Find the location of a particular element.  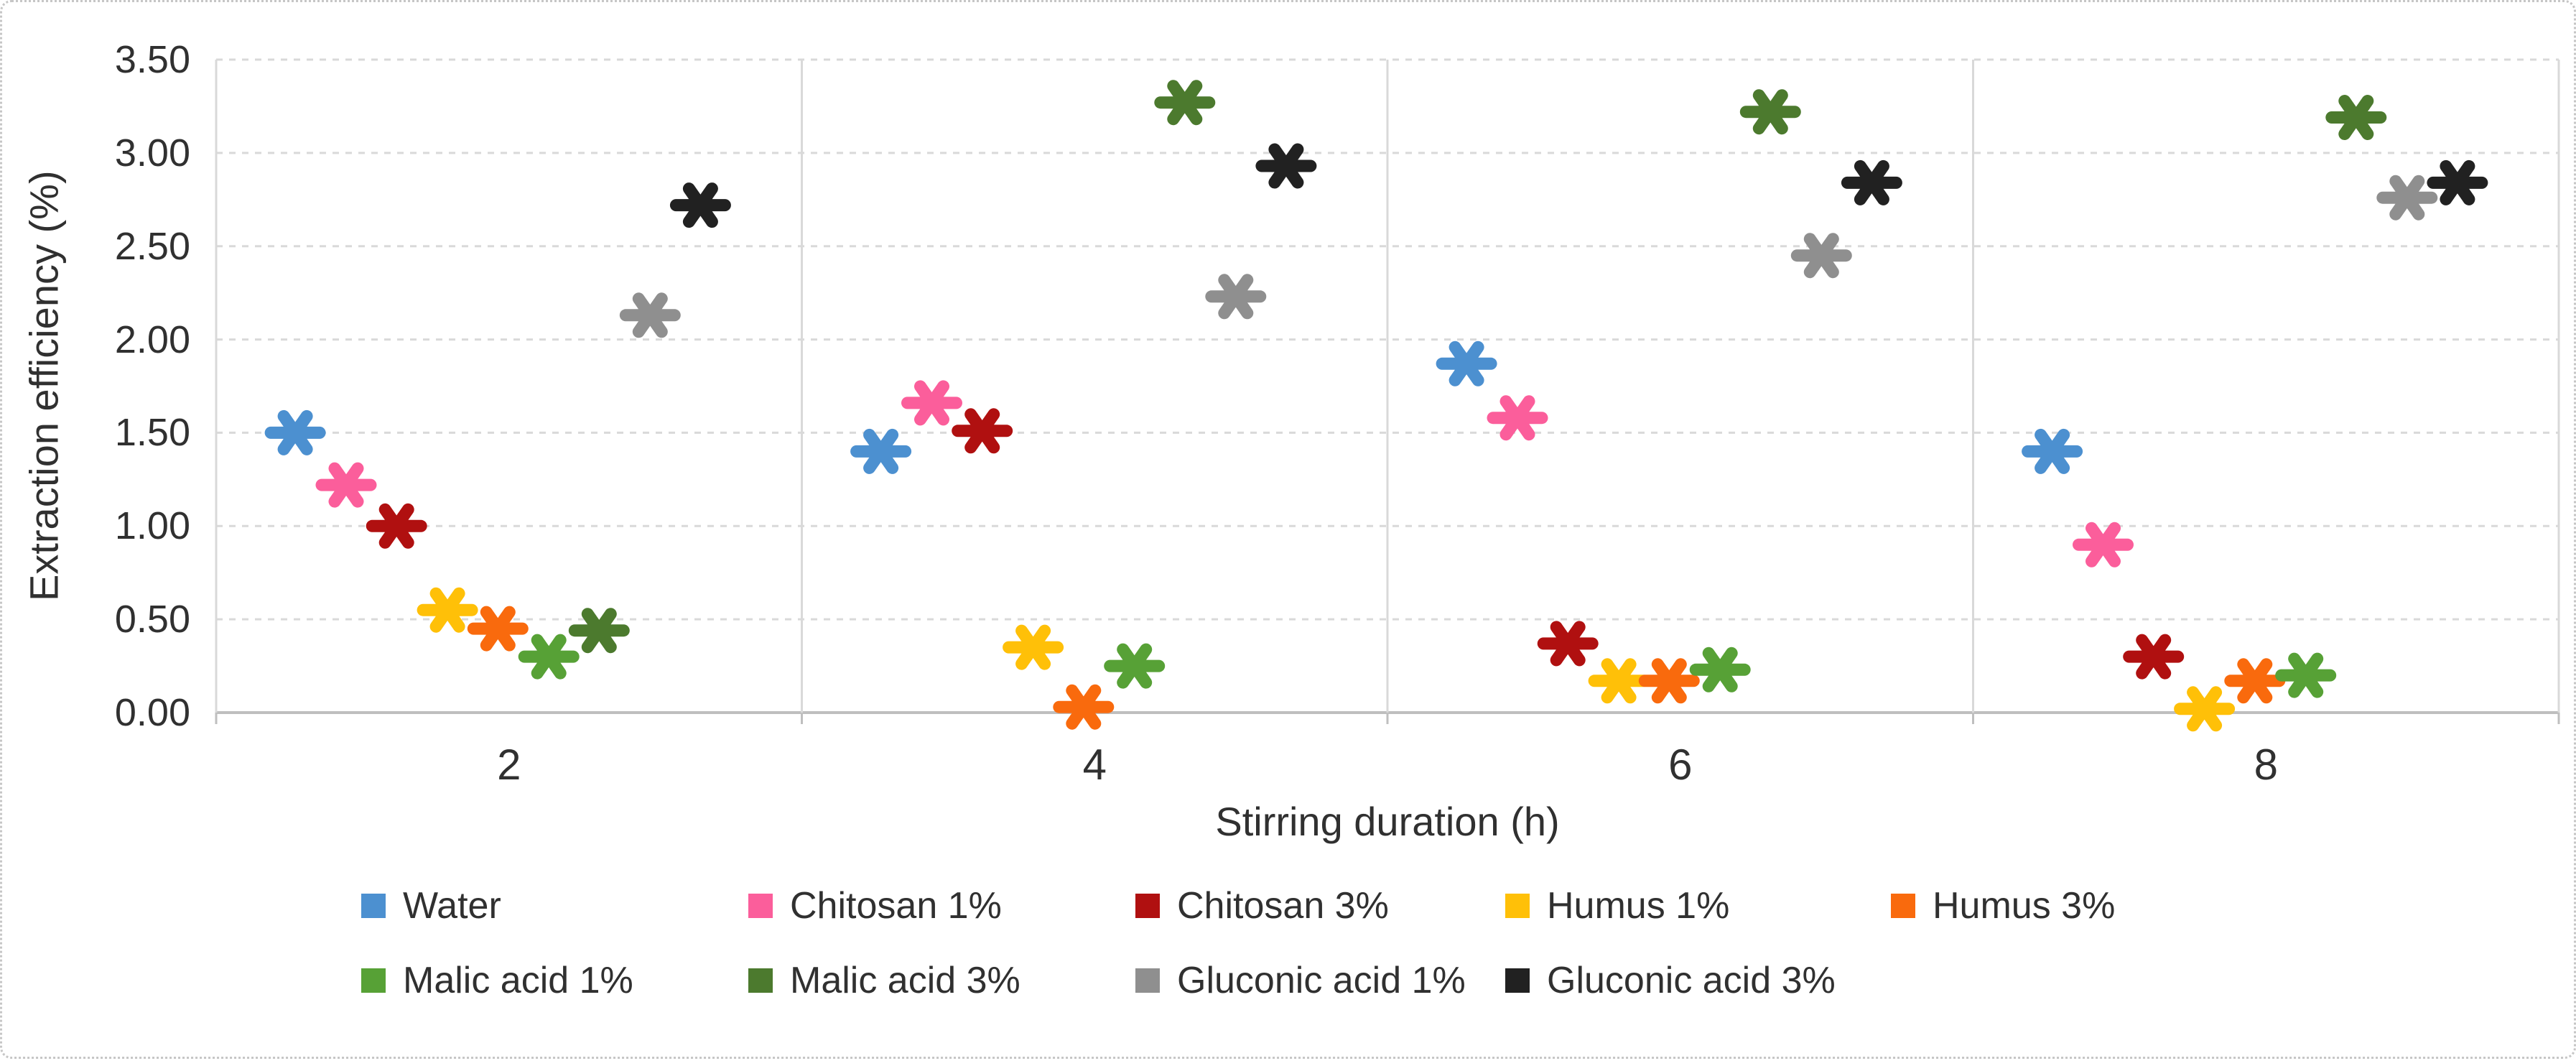

marker-asterisk-icon-chitosan-1-6h is located at coordinates (1518, 418).